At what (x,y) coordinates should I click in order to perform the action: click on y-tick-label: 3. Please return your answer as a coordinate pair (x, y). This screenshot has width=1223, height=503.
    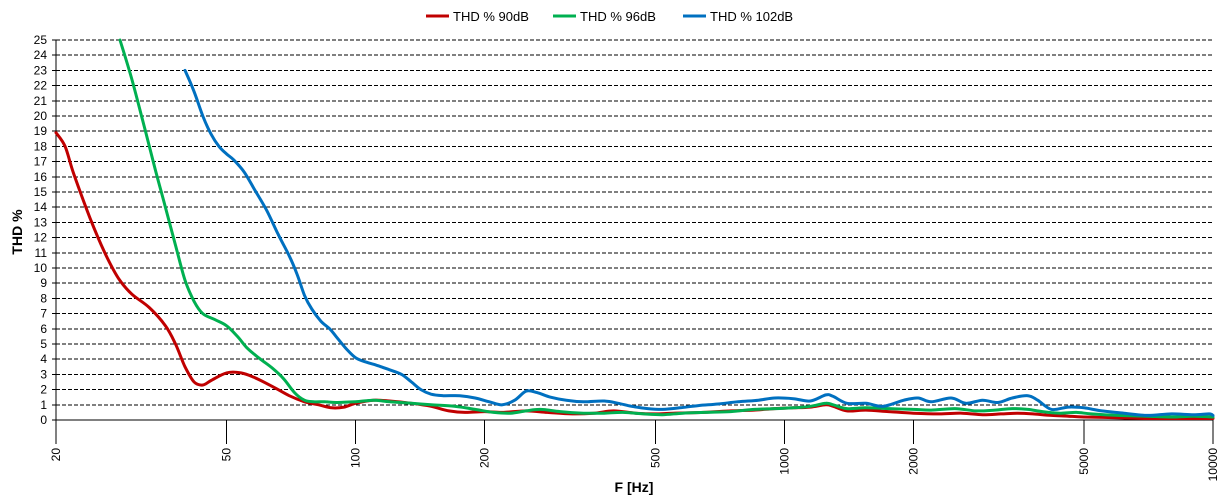
    Looking at the image, I should click on (43, 374).